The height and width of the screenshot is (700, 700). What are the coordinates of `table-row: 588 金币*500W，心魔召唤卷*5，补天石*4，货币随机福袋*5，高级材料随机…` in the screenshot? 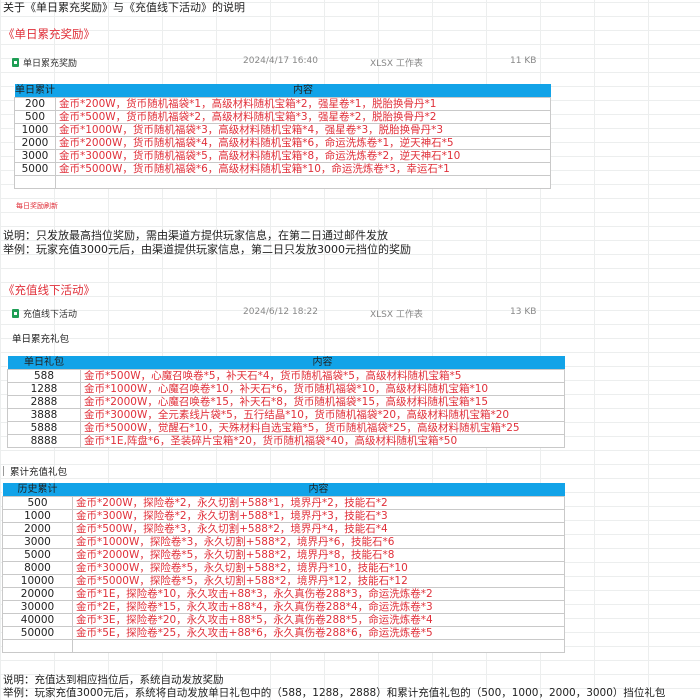 It's located at (286, 376).